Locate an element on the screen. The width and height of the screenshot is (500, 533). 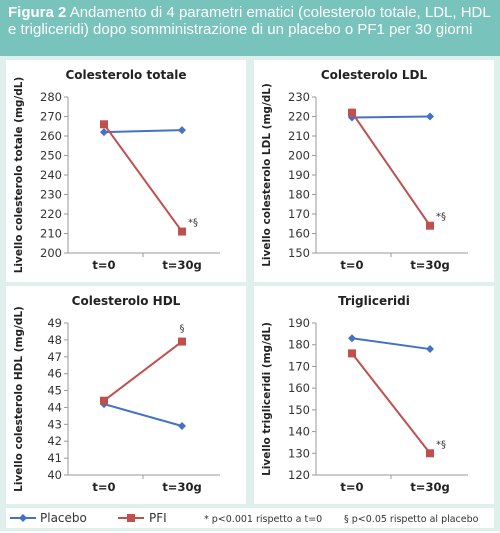
legend-note-significance-time: * p<0.001 rispetto a t=0 is located at coordinates (263, 519).